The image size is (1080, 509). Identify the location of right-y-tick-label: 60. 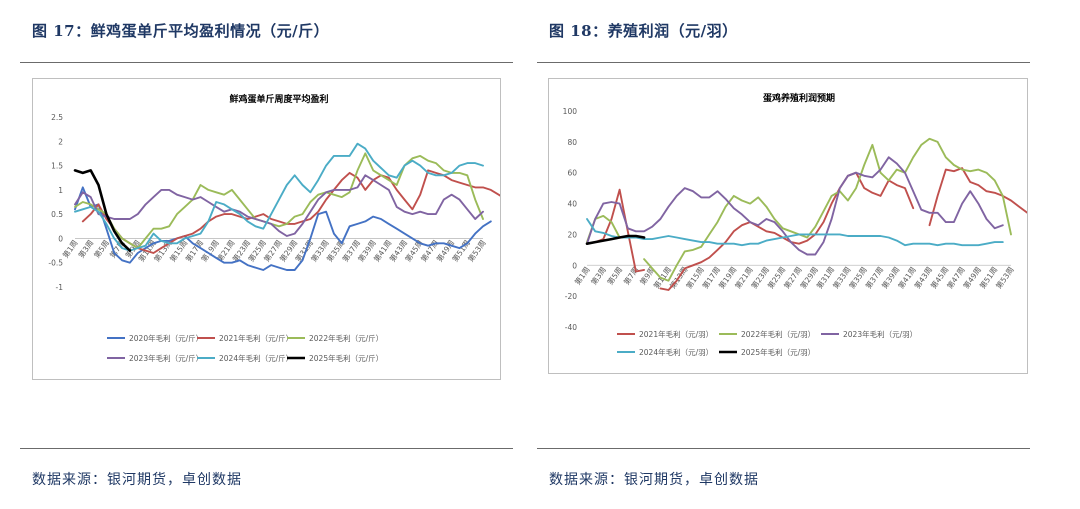
(572, 173).